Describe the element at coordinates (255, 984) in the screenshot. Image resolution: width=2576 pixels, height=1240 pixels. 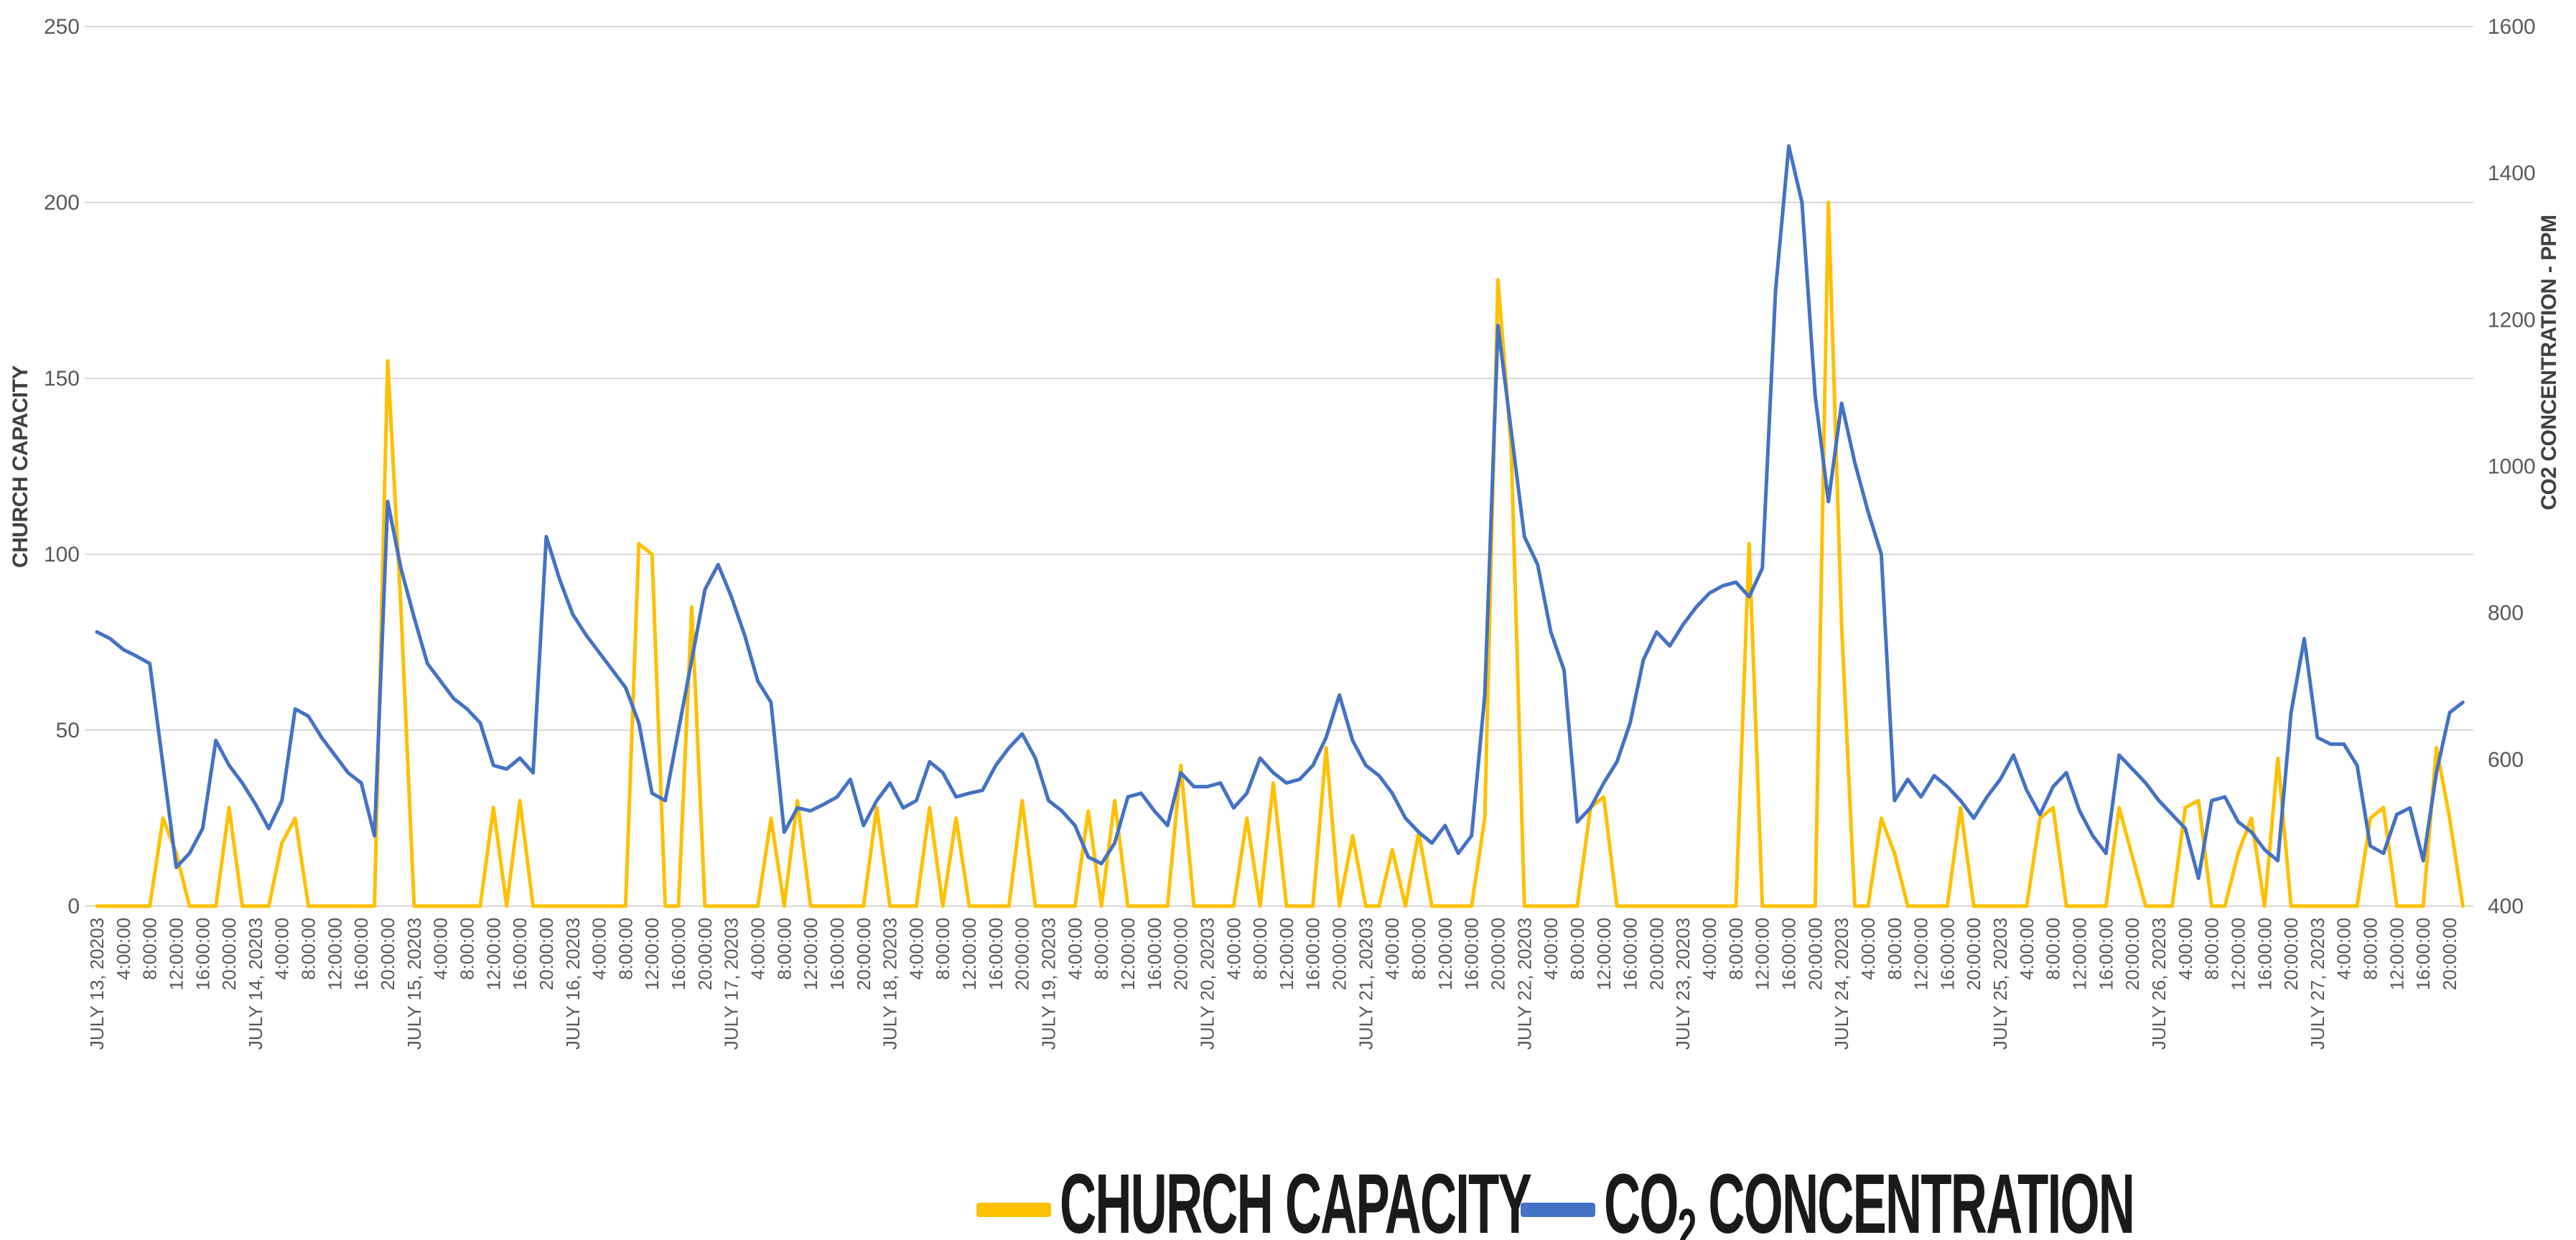
I see `x-tick-label: JULY 14, 20203` at that location.